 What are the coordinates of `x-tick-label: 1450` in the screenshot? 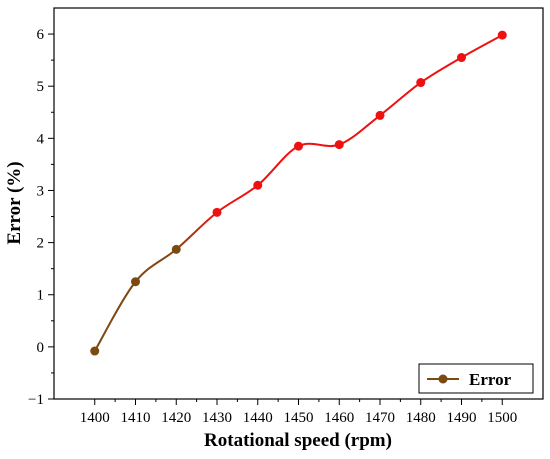 It's located at (299, 418).